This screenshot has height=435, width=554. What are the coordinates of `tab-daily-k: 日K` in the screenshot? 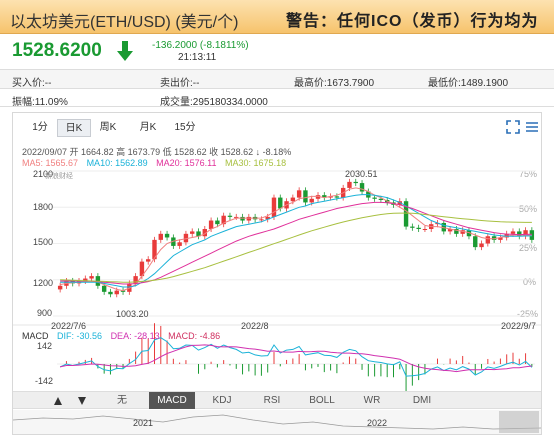 It's located at (74, 128).